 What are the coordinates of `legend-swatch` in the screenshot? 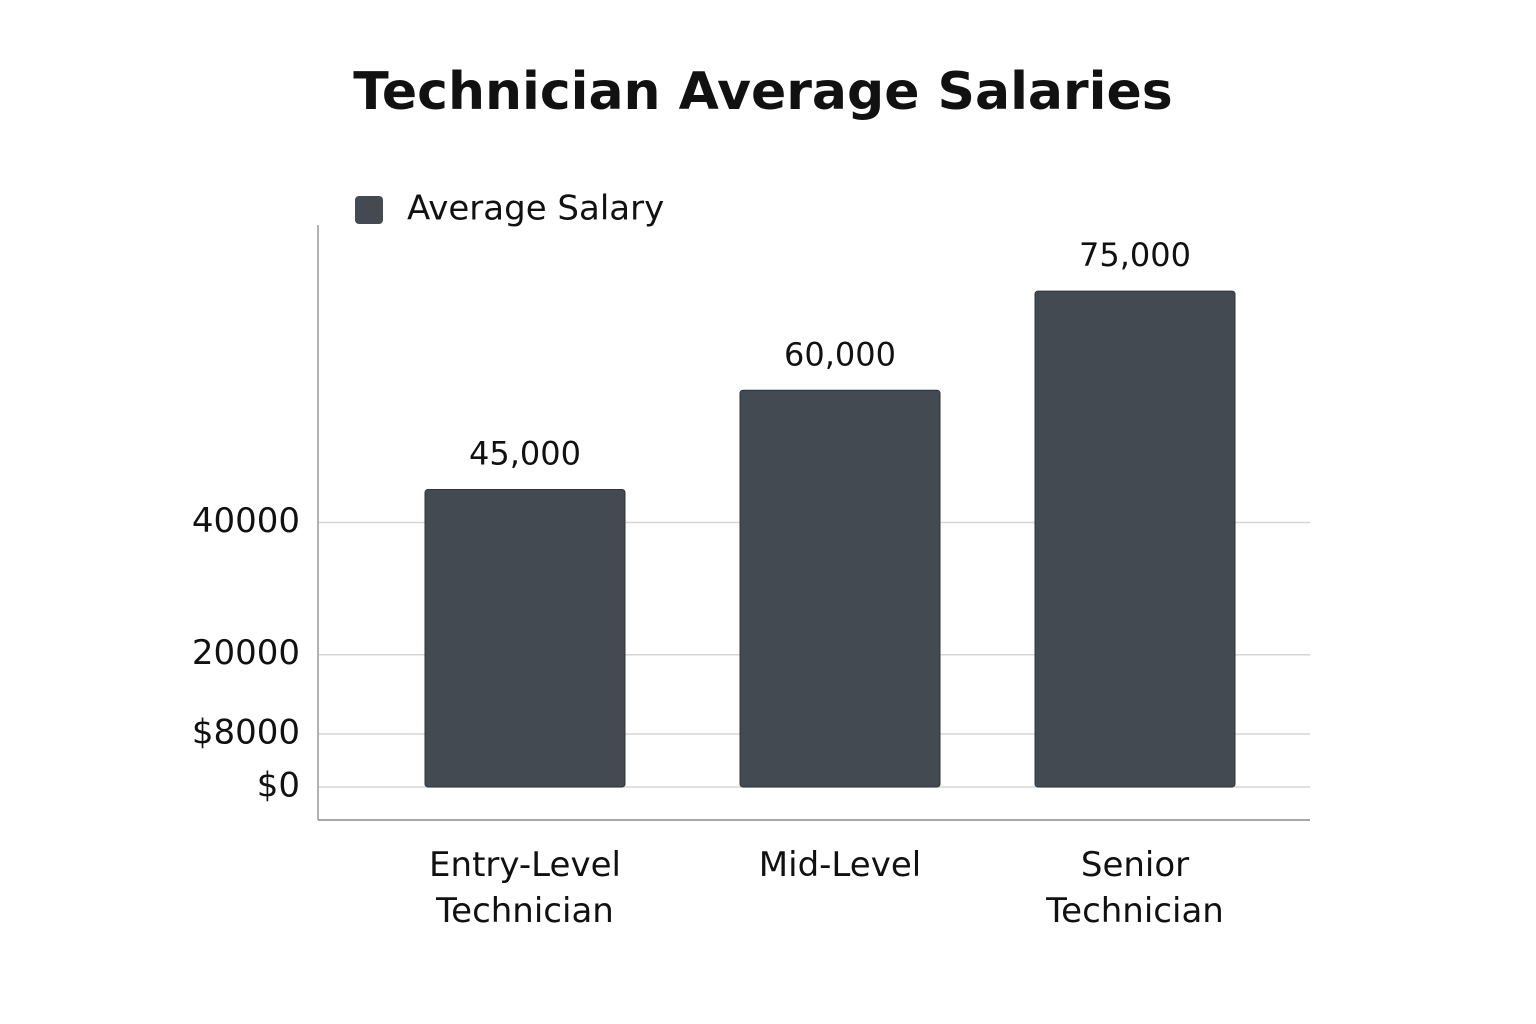 It's located at (369, 210).